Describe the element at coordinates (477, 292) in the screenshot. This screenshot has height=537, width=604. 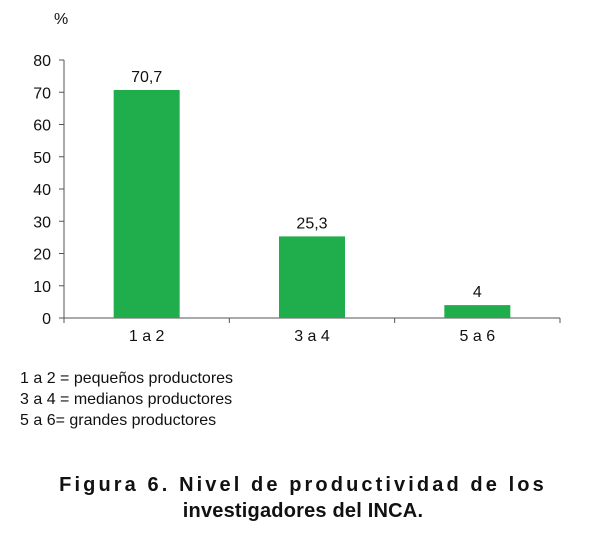
I see `bar-value-label: 4` at that location.